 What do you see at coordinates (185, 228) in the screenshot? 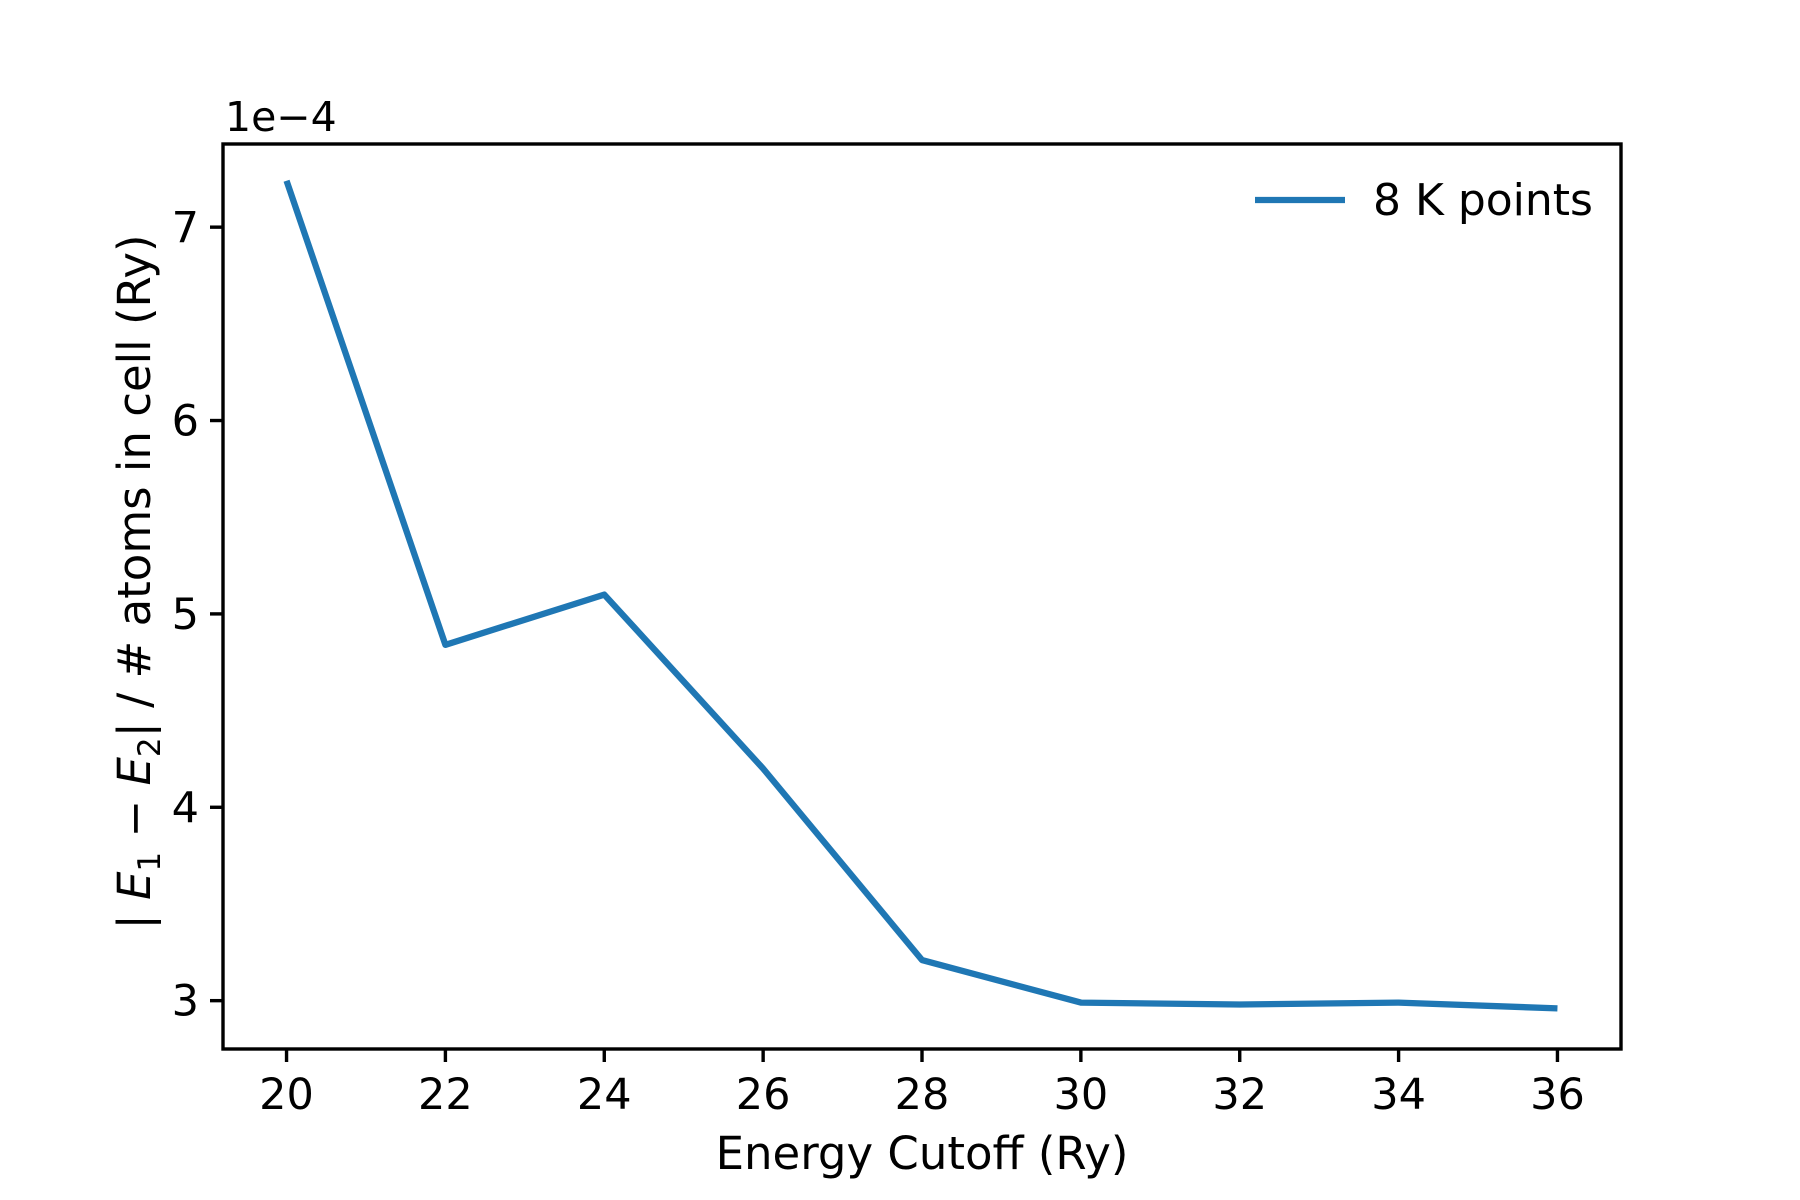
I see `y-tick-label: 7` at bounding box center [185, 228].